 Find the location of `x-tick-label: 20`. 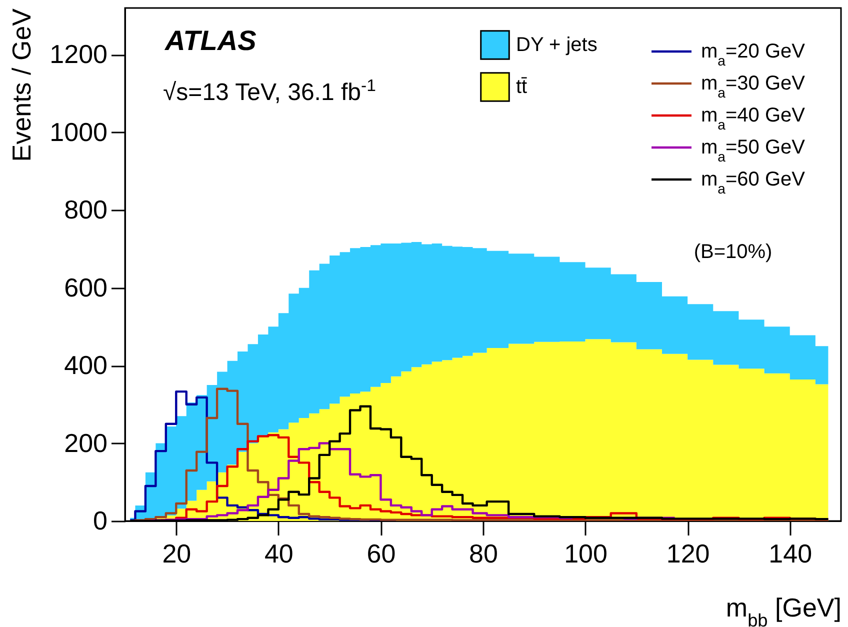

x-tick-label: 20 is located at coordinates (177, 553).